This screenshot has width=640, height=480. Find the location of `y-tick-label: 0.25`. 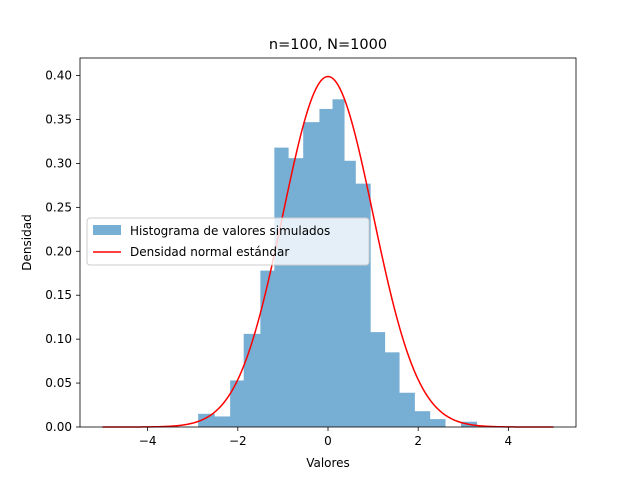

y-tick-label: 0.25 is located at coordinates (58, 207).